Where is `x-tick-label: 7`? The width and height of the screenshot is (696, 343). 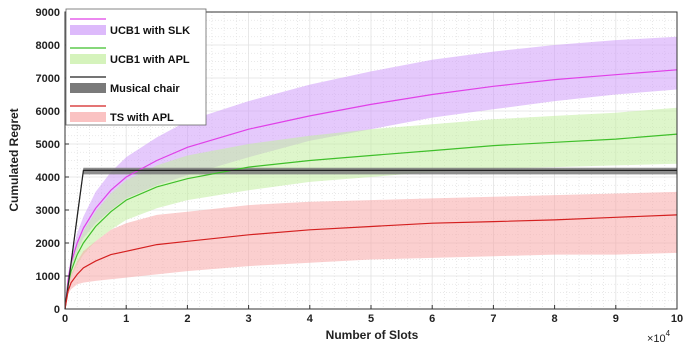 x-tick-label: 7 is located at coordinates (493, 319).